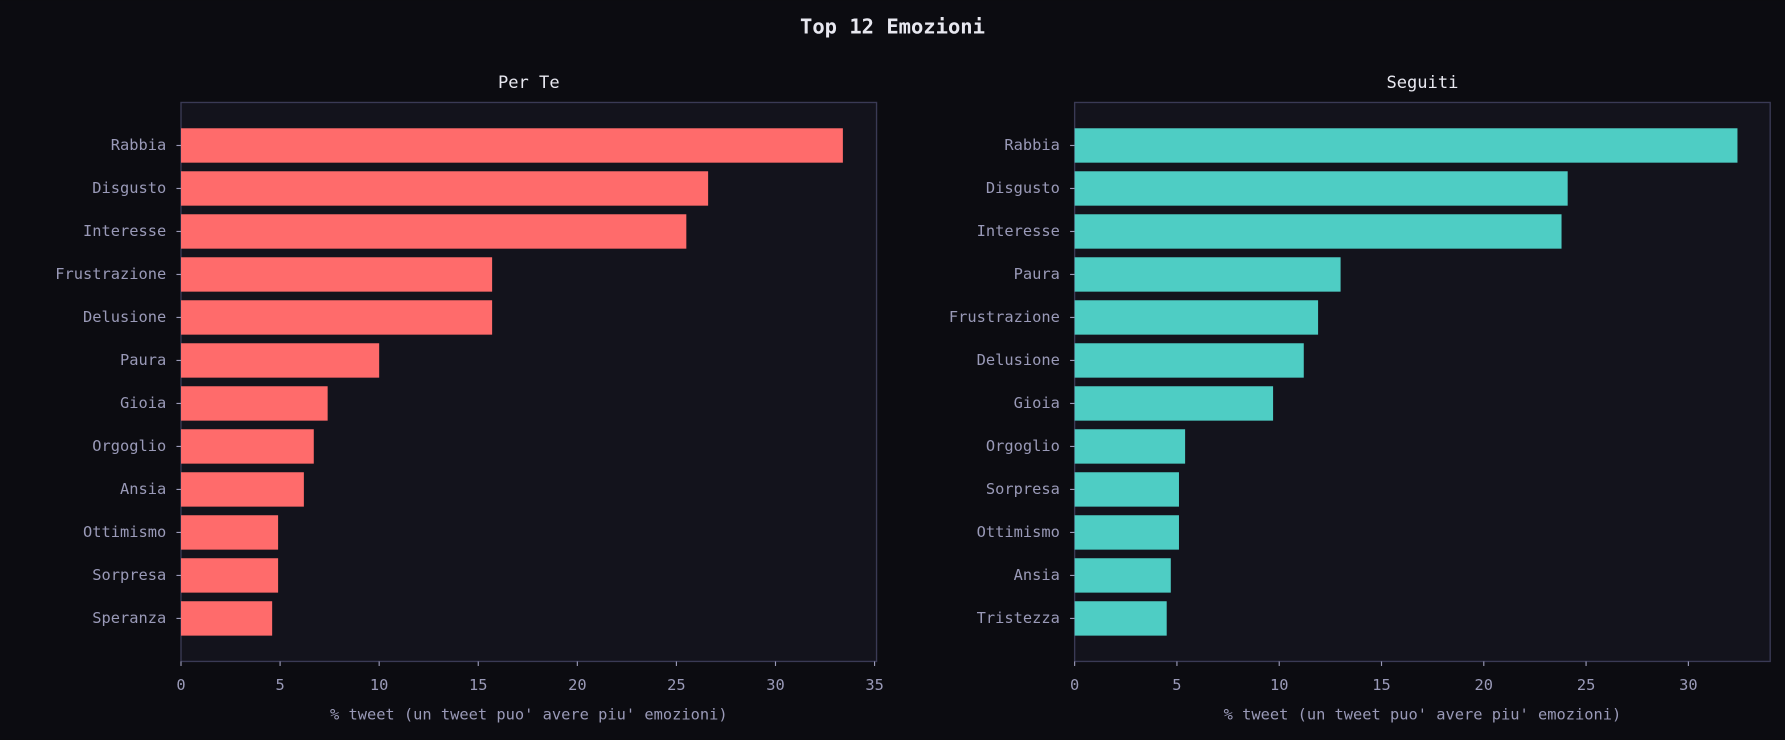 Image resolution: width=1785 pixels, height=740 pixels. What do you see at coordinates (892, 26) in the screenshot?
I see `figure-title: Top 12 Emozioni` at bounding box center [892, 26].